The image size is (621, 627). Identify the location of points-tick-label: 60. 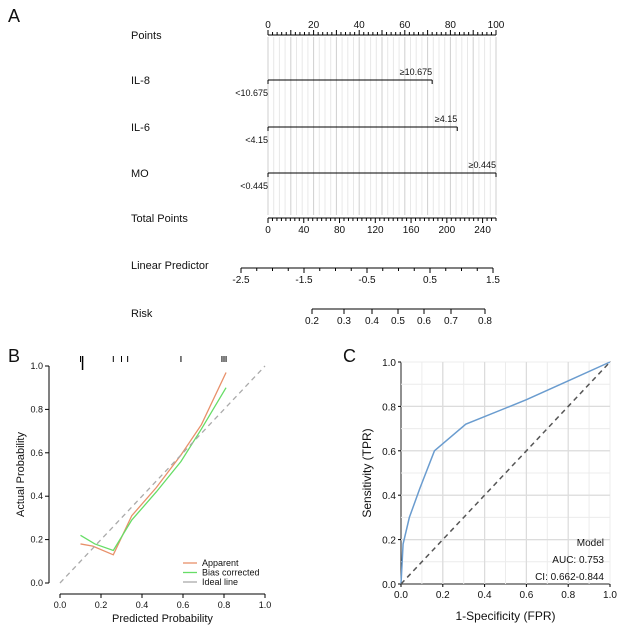
(405, 25).